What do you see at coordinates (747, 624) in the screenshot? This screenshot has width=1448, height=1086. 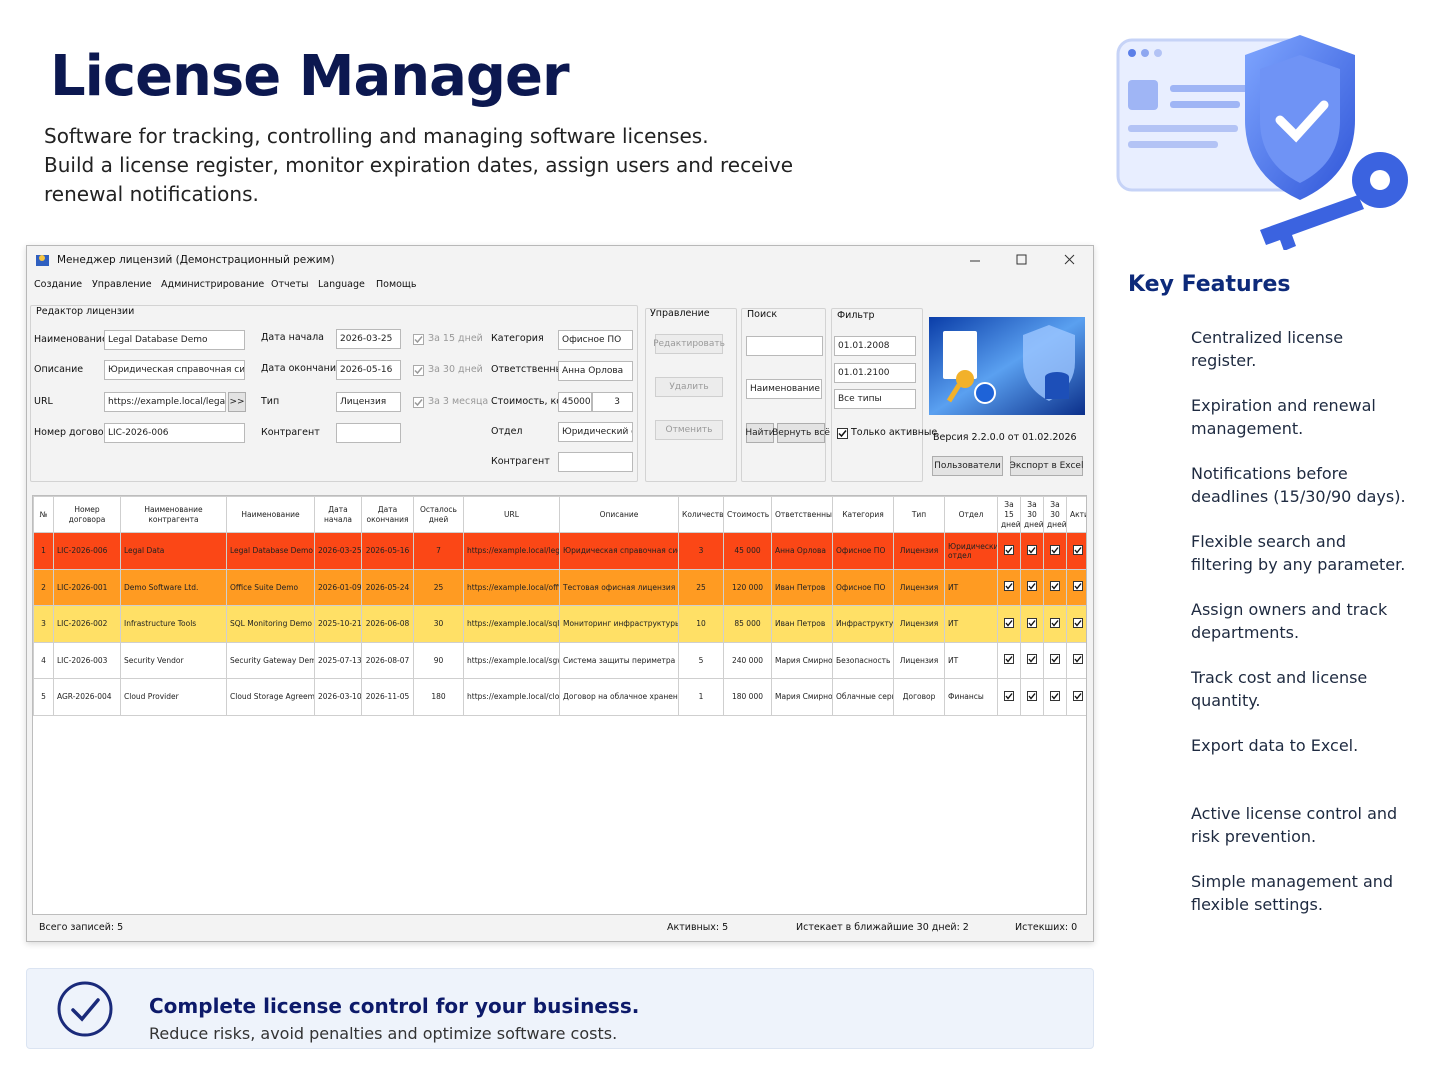 I see `table-cell: 85 000` at bounding box center [747, 624].